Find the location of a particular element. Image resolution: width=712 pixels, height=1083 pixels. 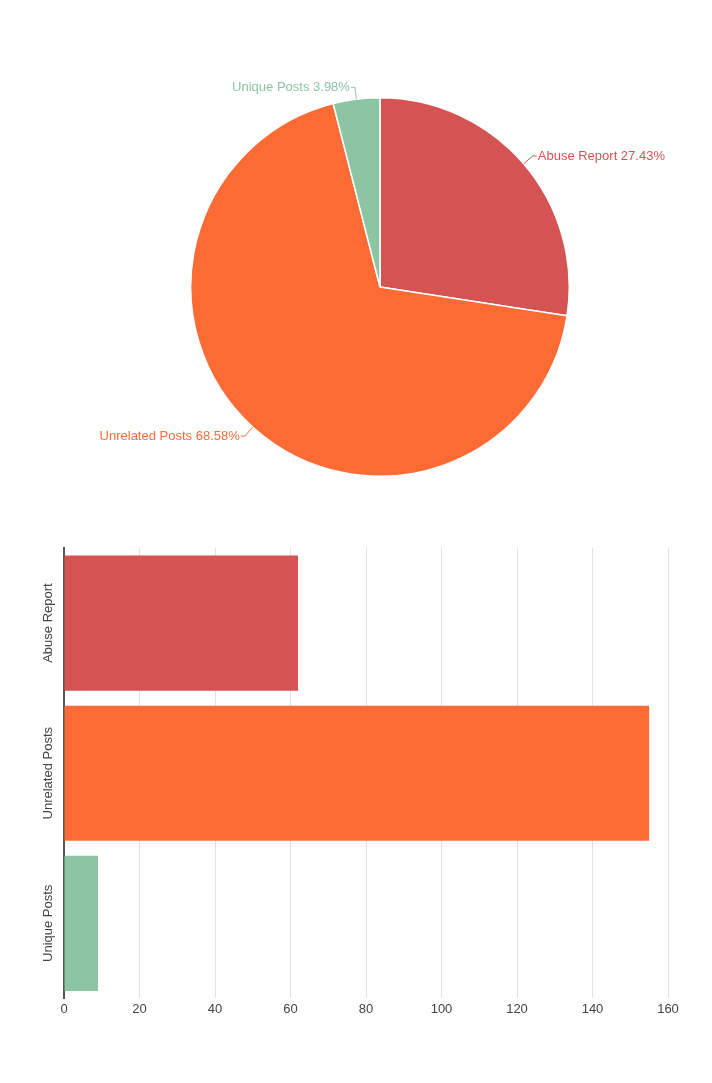

y-tick-label: Unrelated Posts is located at coordinates (47, 773).